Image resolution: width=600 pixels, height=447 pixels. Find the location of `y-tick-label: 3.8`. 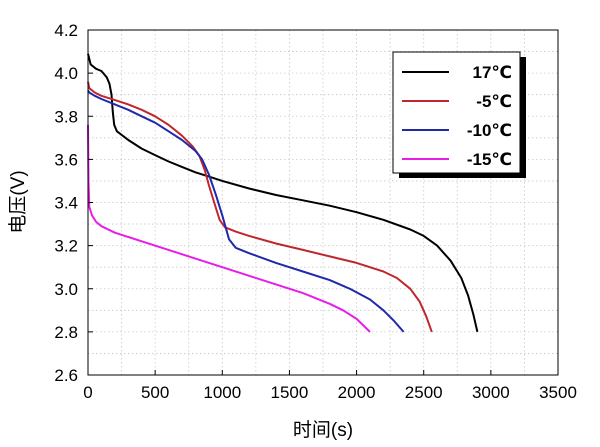

y-tick-label: 3.8 is located at coordinates (66, 116).